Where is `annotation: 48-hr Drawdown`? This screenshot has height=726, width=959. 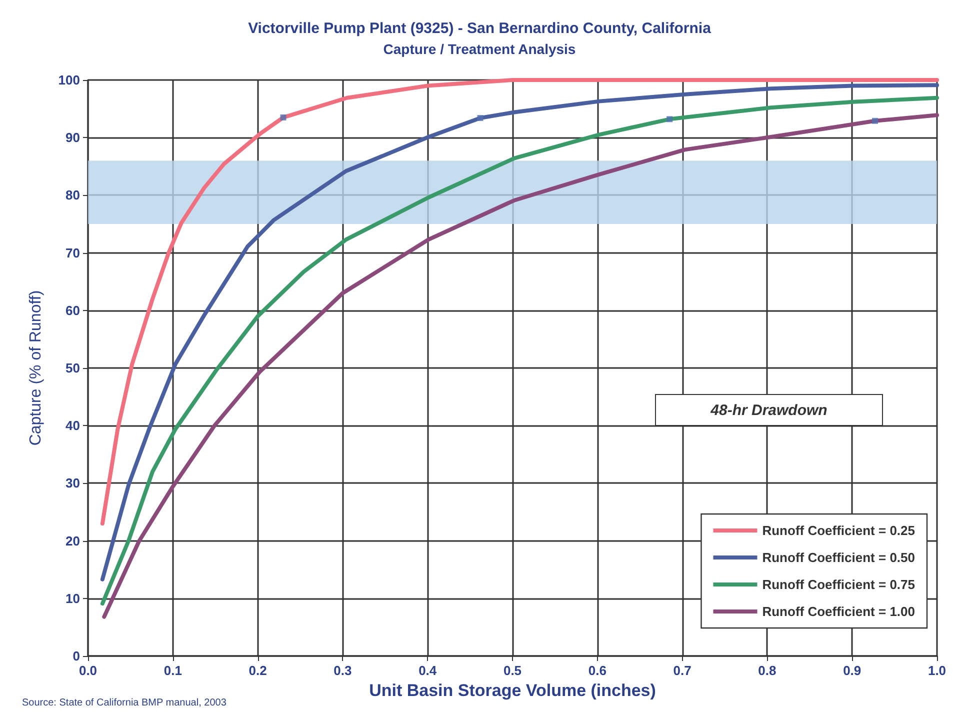 annotation: 48-hr Drawdown is located at coordinates (769, 410).